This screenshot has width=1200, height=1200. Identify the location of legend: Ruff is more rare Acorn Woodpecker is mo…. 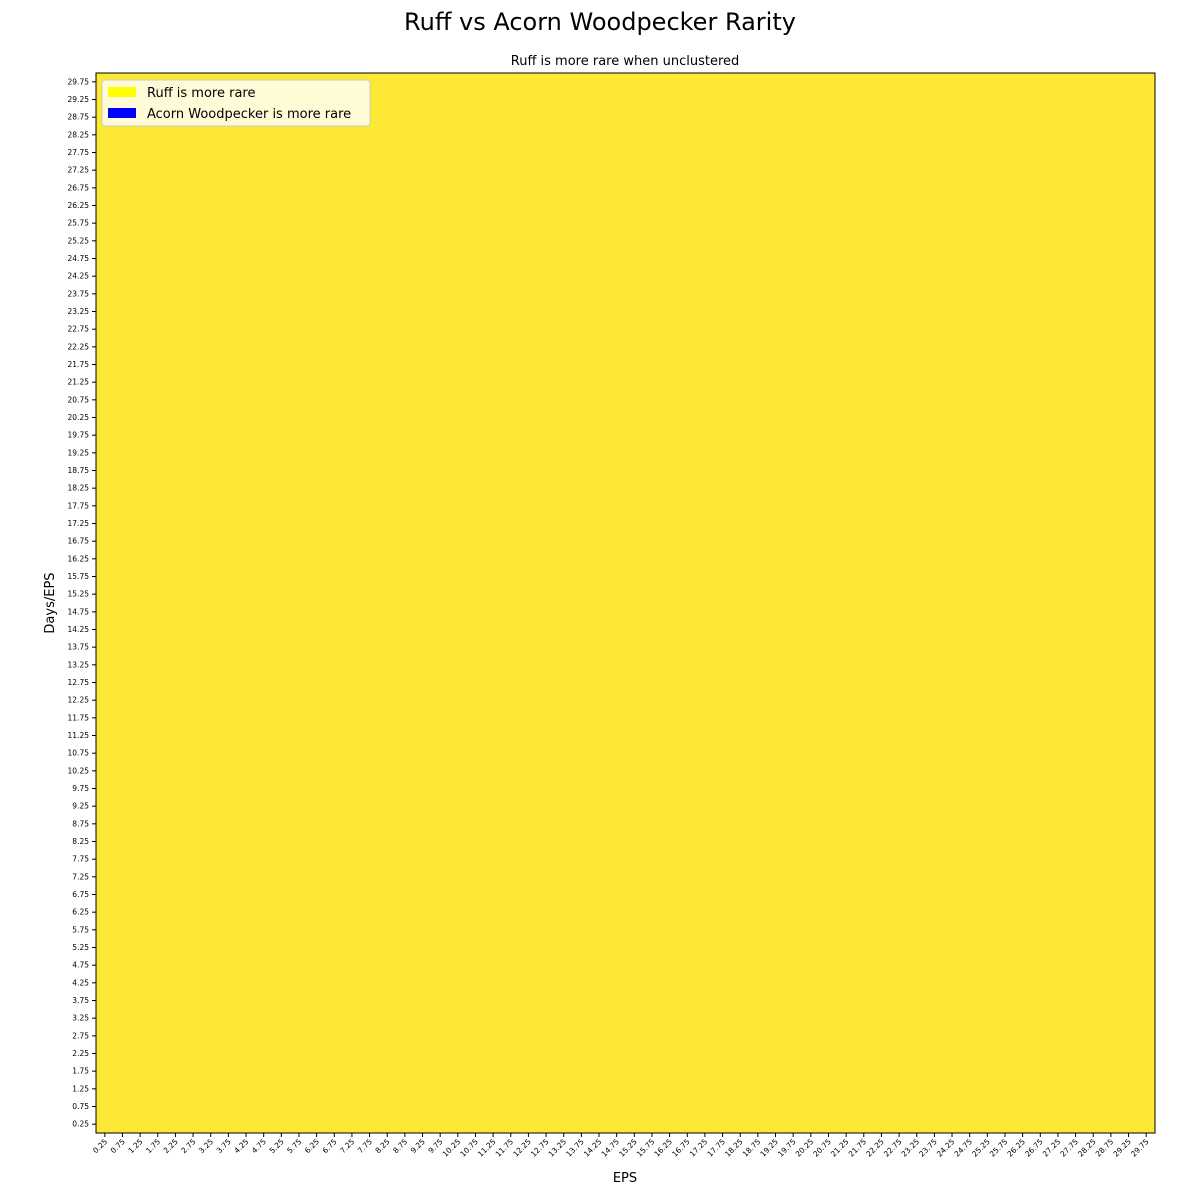
(236, 103).